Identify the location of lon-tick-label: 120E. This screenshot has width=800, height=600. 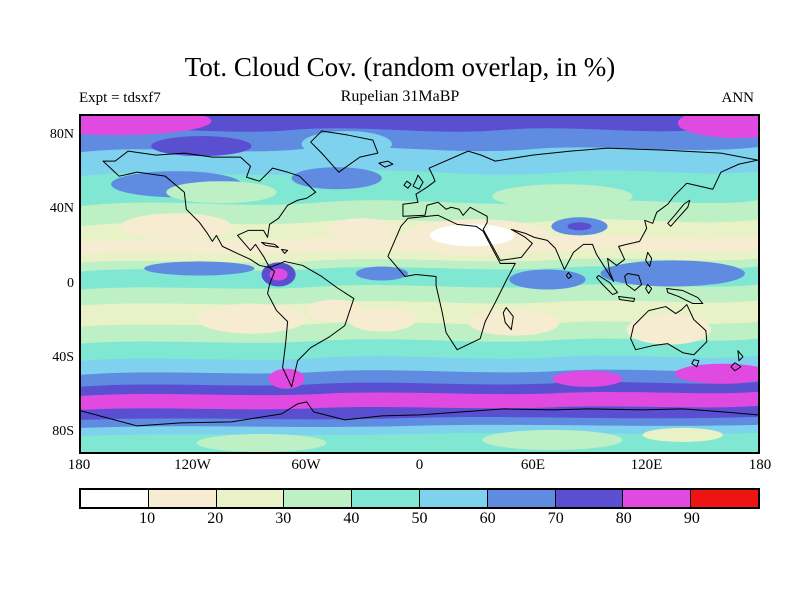
(646, 465).